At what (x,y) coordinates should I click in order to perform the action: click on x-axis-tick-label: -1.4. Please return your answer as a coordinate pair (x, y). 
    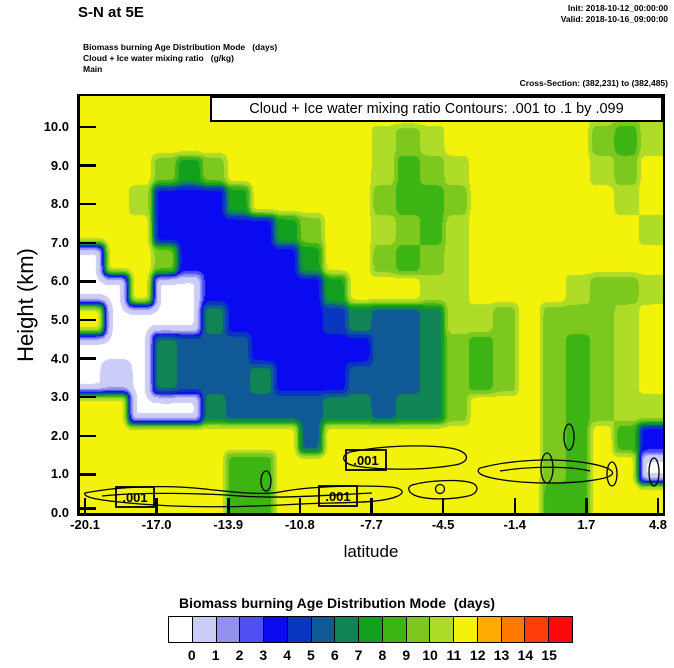
    Looking at the image, I should click on (514, 524).